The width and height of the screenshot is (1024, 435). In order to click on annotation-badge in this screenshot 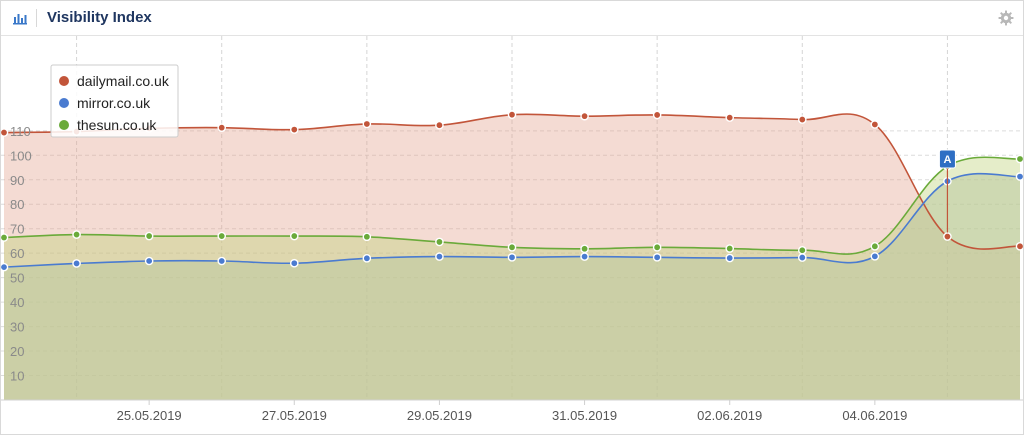, I will do `click(947, 159)`.